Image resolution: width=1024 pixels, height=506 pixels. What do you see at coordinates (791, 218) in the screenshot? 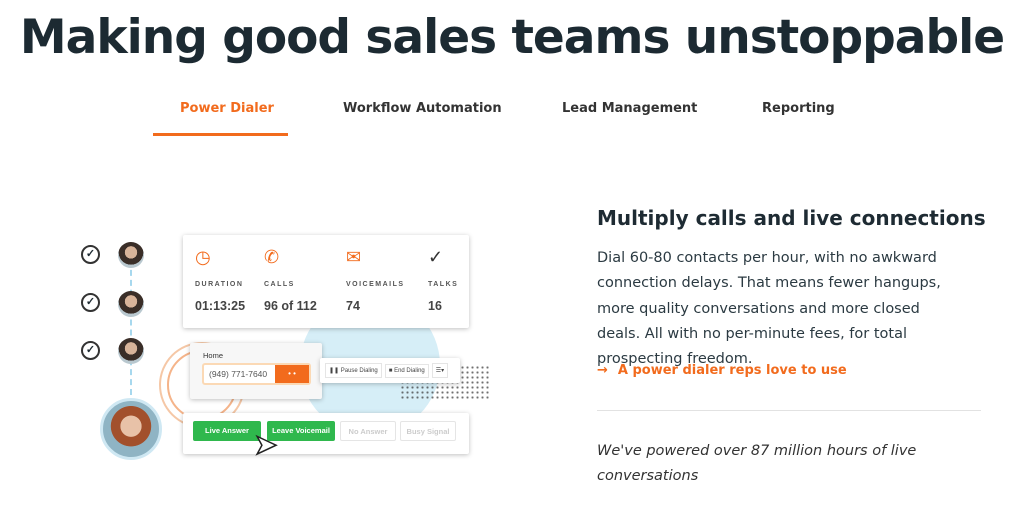
I see `section-heading: Multiply calls and live connections` at bounding box center [791, 218].